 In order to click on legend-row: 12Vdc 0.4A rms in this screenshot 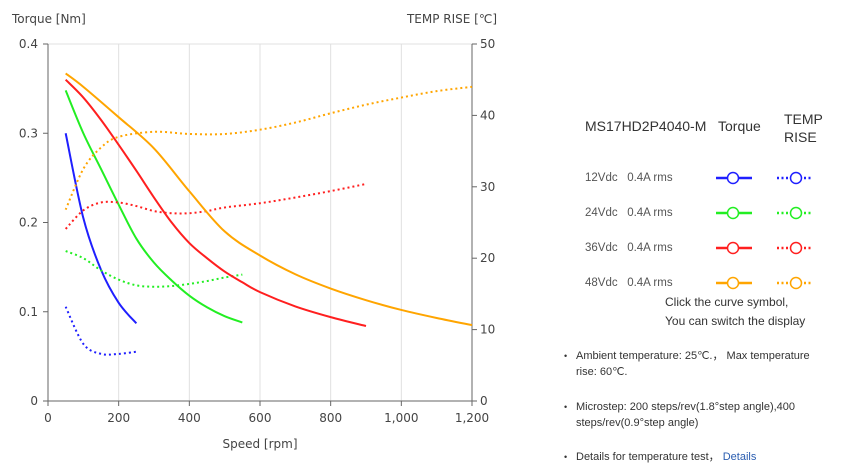, I will do `click(710, 177)`.